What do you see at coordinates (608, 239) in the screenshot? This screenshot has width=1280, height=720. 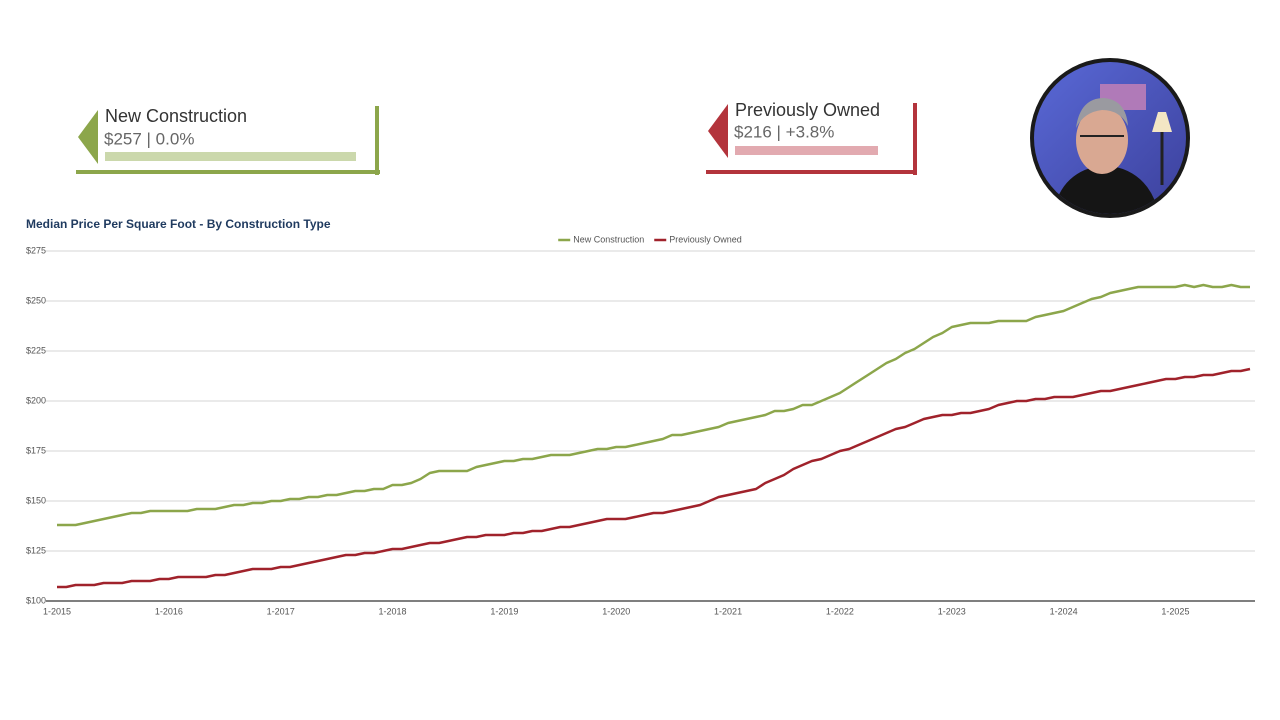 I see `legend-label: New Construction` at bounding box center [608, 239].